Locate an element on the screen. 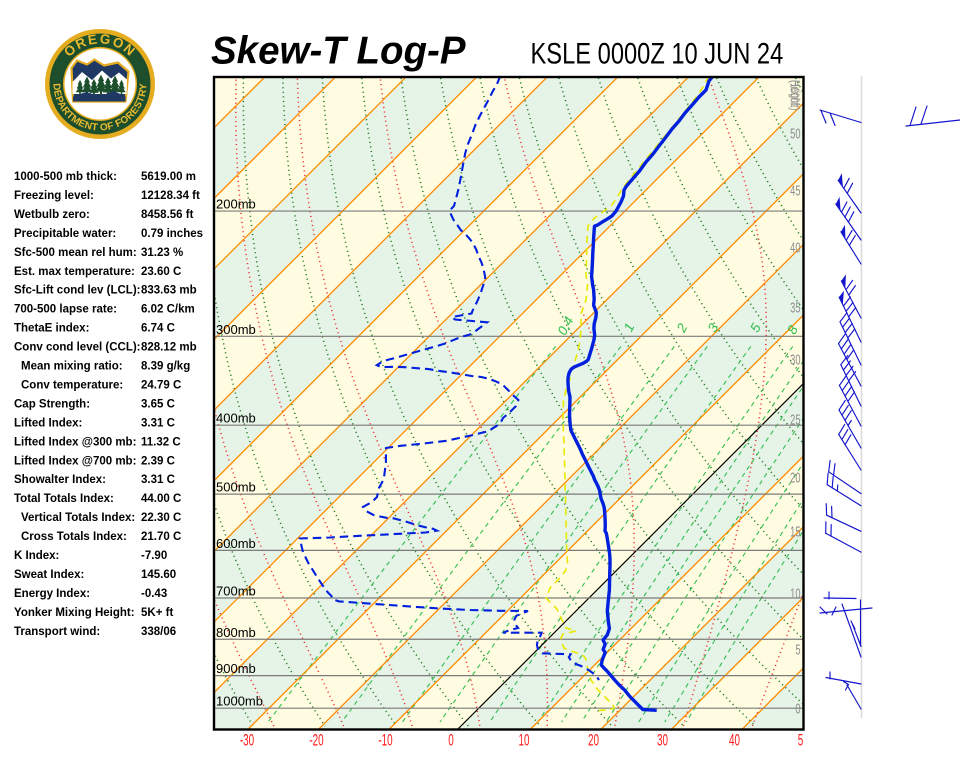  svg-text: Conv temperature: is located at coordinates (72, 385).